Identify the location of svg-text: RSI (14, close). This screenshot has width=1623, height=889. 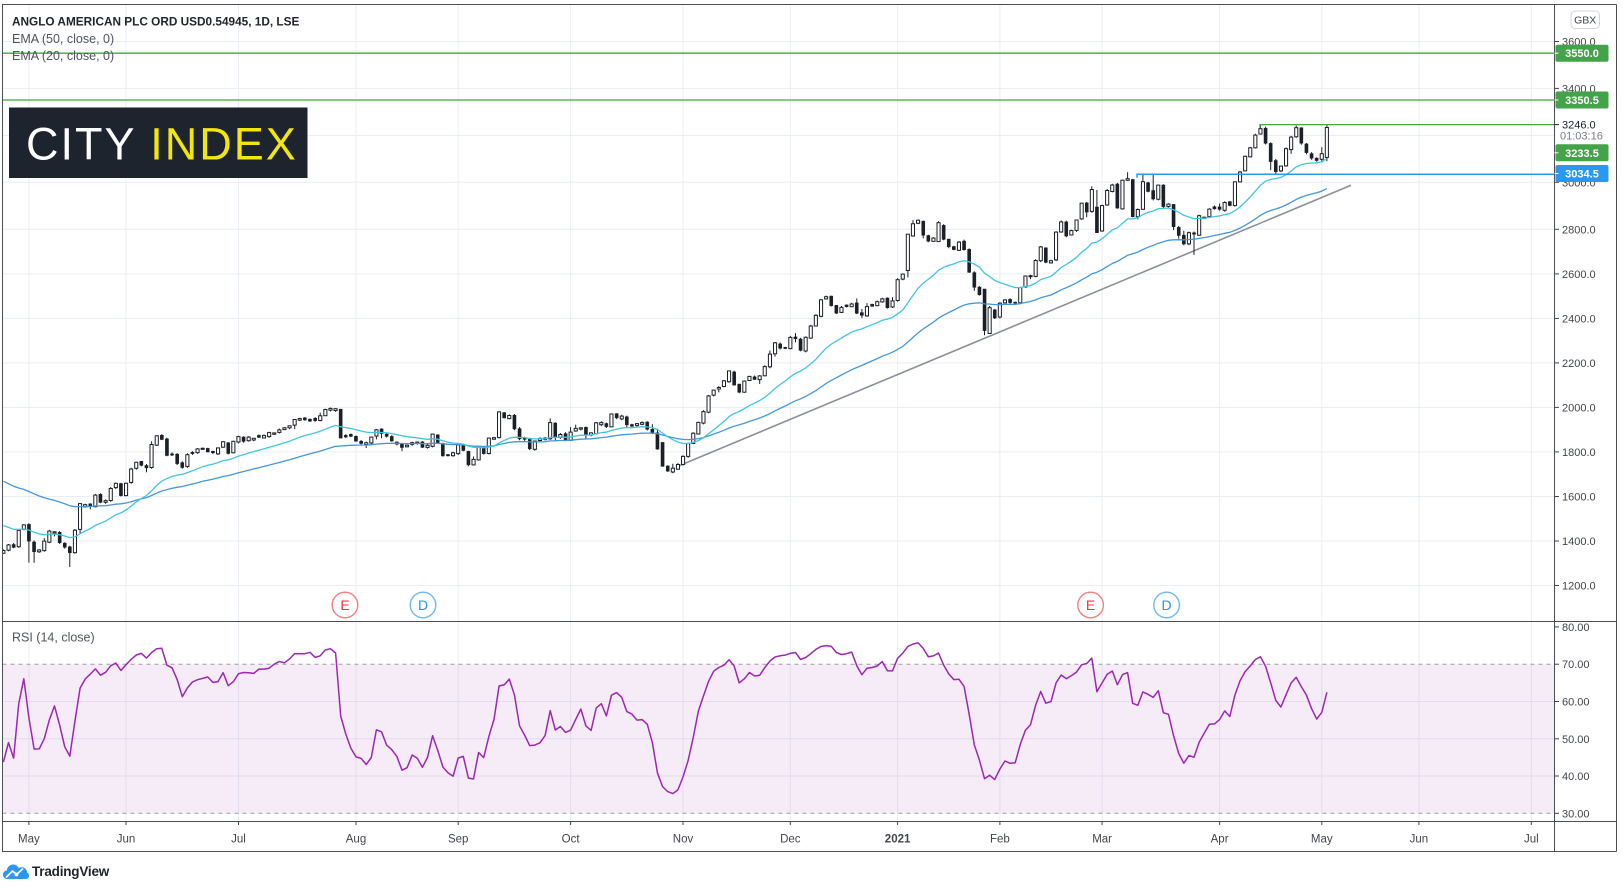
(53, 638).